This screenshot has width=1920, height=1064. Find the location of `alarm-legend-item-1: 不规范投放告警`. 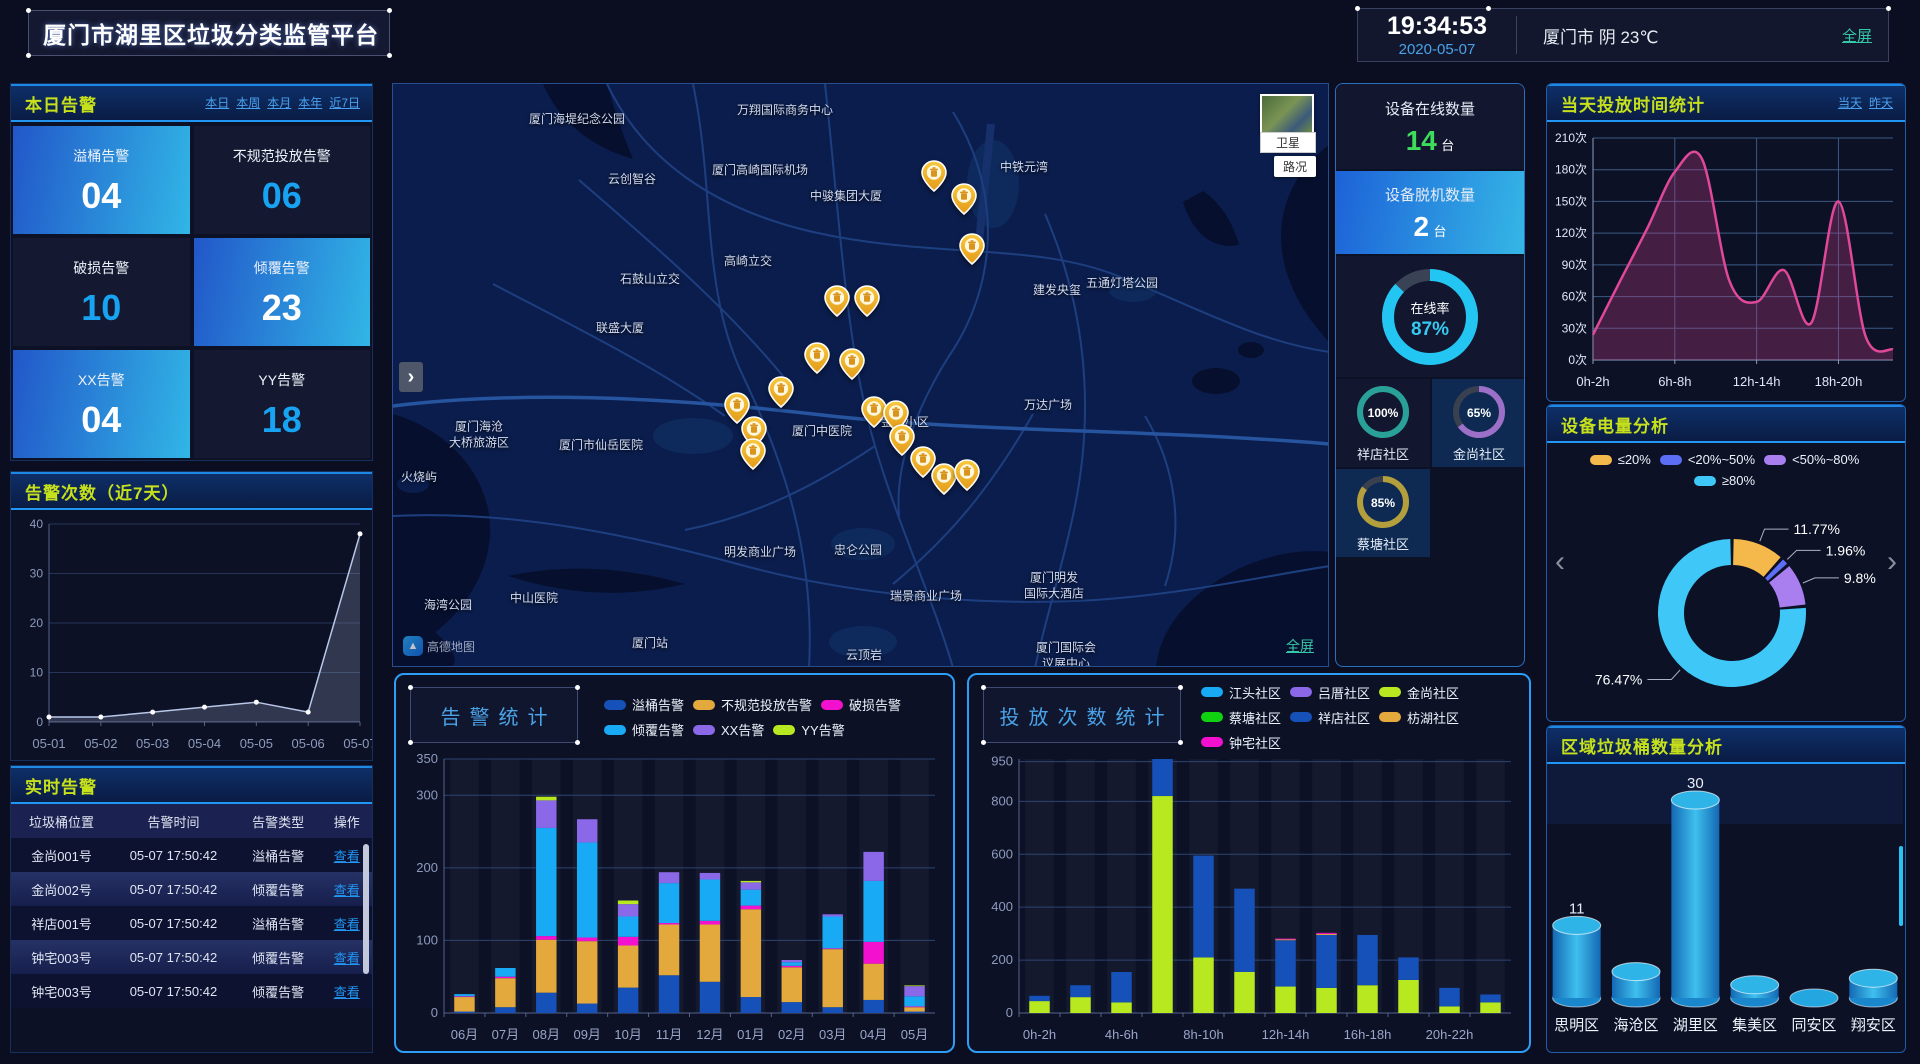

alarm-legend-item-1: 不规范投放告警 is located at coordinates (752, 704).